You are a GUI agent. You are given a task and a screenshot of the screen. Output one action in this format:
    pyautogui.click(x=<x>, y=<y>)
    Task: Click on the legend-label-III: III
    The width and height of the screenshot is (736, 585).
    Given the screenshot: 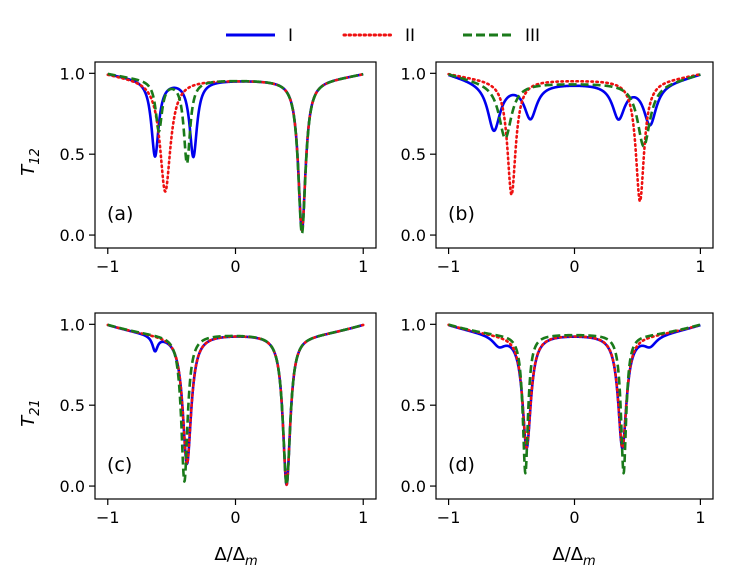 What is the action you would take?
    pyautogui.click(x=532, y=36)
    